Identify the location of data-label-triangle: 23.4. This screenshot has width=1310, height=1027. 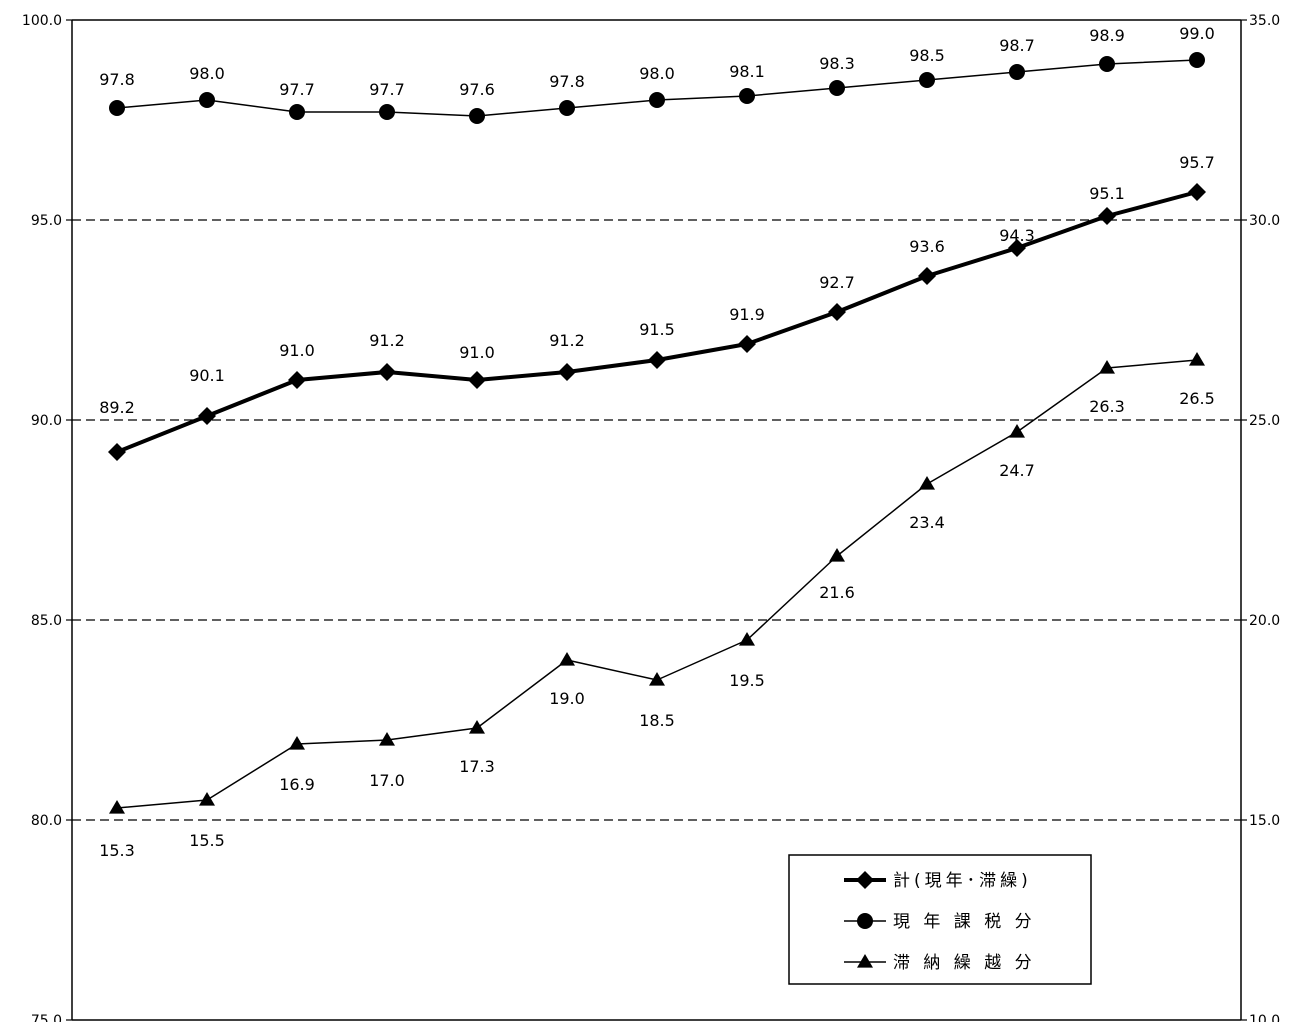
(927, 522).